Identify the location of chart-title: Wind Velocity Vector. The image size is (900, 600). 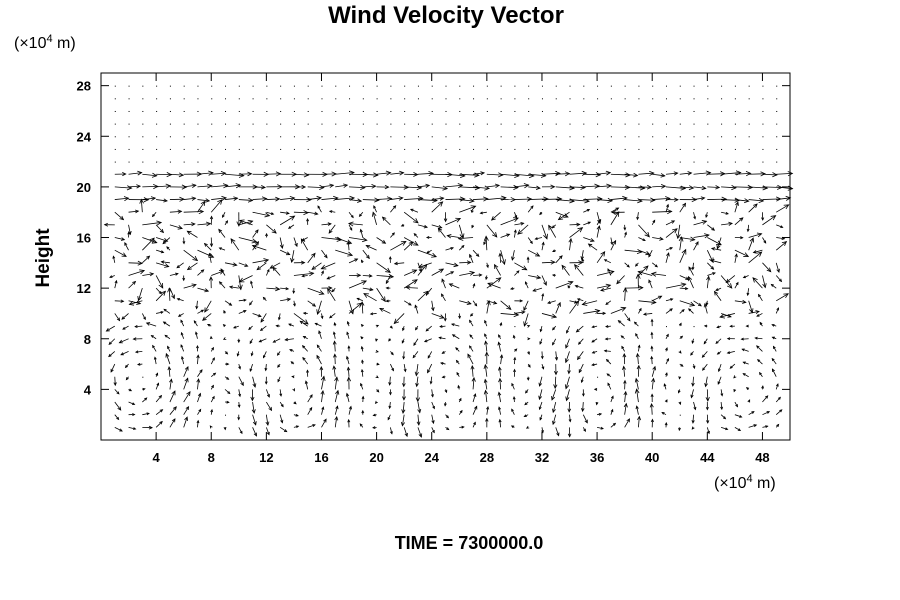
(446, 15).